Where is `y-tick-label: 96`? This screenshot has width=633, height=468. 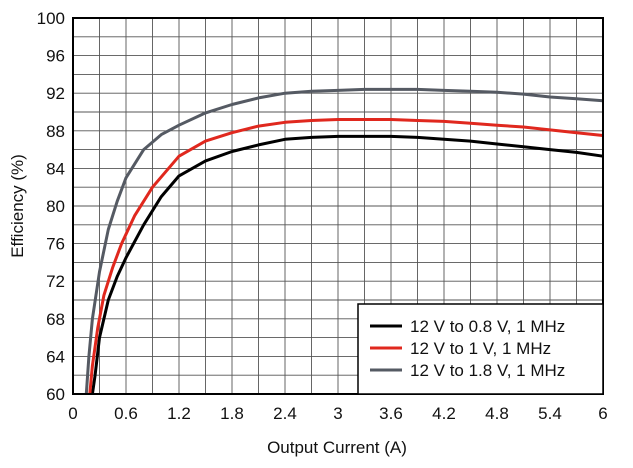 y-tick-label: 96 is located at coordinates (55, 56).